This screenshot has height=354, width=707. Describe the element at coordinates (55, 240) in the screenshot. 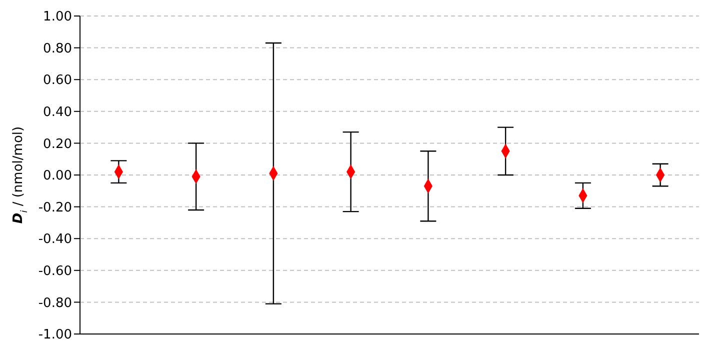

I see `y-tick-label: -0.40` at that location.